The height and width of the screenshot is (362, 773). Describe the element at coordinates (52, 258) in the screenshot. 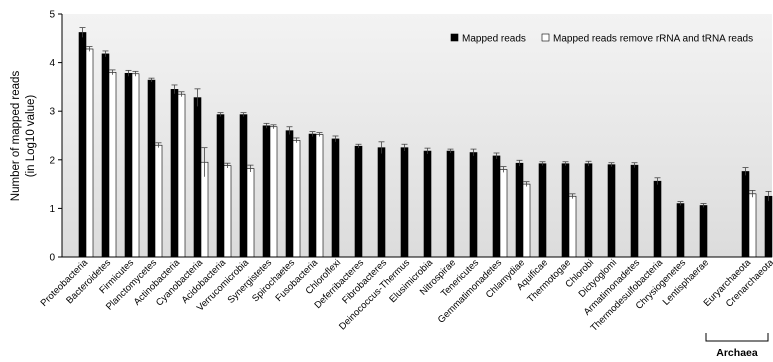

I see `y-tick-label: 0` at that location.